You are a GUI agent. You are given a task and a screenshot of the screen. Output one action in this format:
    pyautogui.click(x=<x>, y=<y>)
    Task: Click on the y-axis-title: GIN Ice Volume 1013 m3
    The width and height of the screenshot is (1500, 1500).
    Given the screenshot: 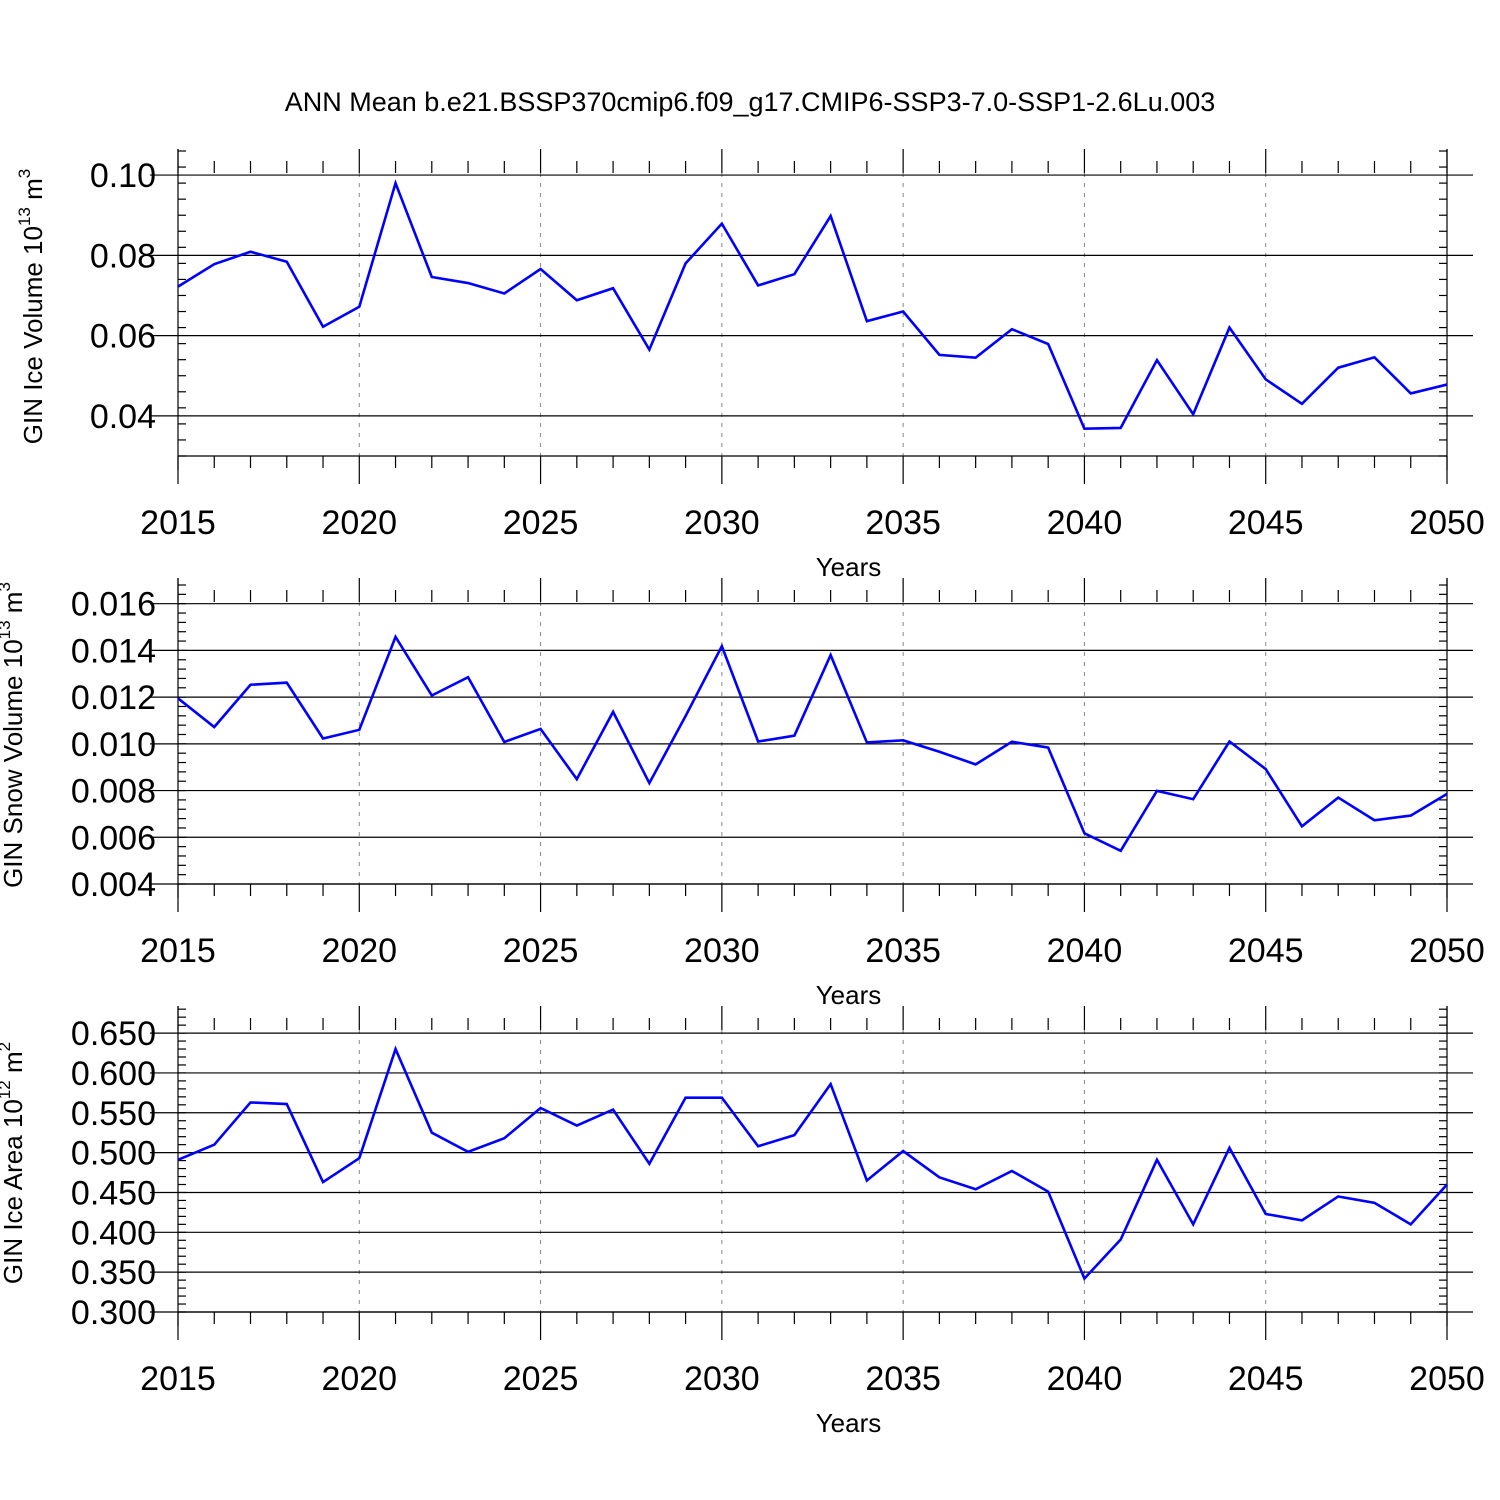 What is the action you would take?
    pyautogui.click(x=31, y=307)
    